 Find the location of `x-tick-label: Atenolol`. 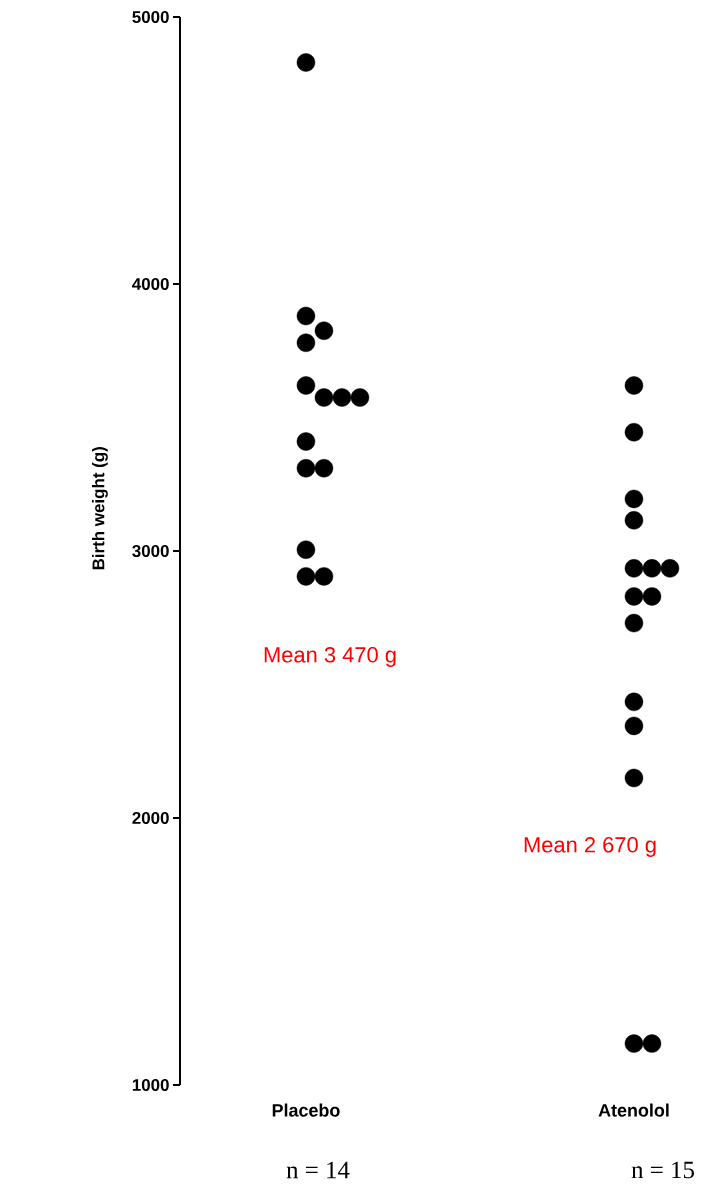

x-tick-label: Atenolol is located at coordinates (633, 1110).